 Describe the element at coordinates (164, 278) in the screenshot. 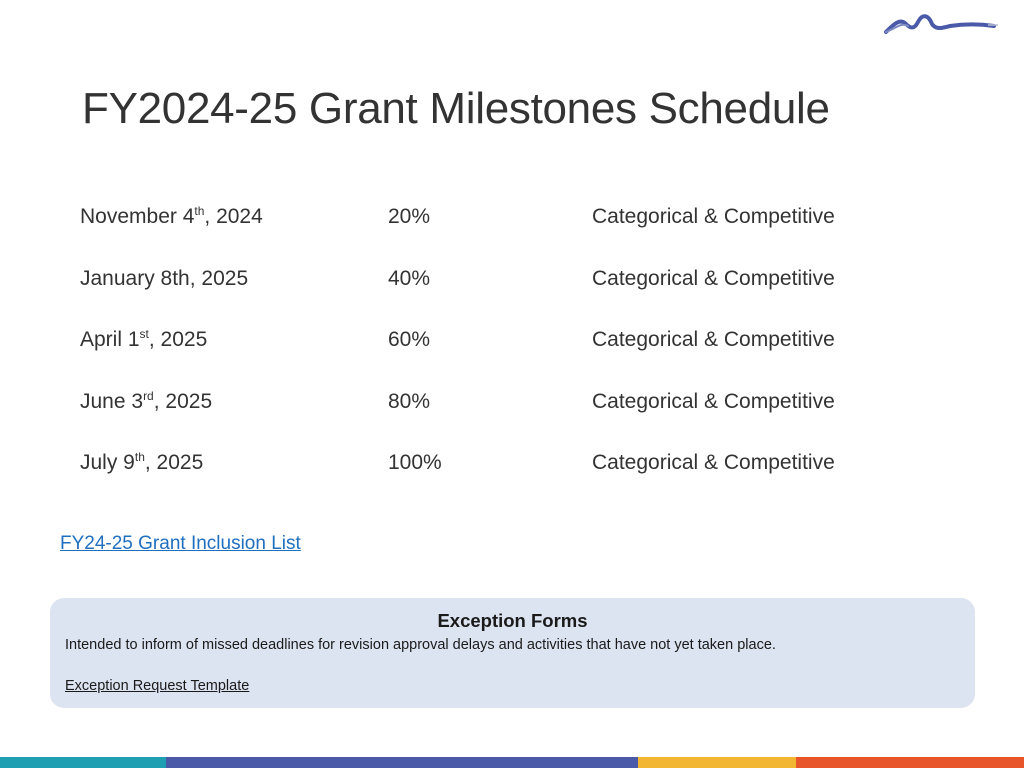

I see `milestone-date: January 8th, 2025` at that location.